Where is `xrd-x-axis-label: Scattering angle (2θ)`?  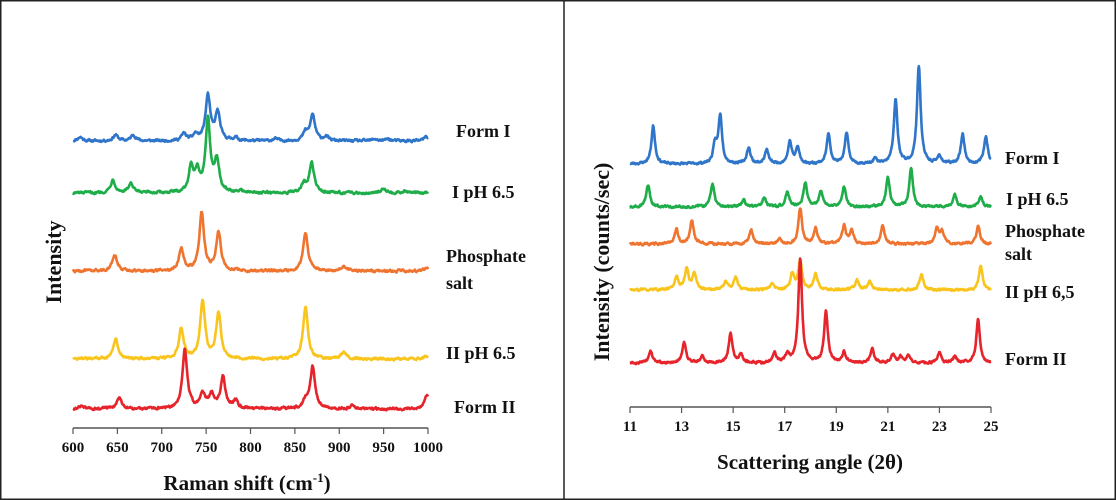
xrd-x-axis-label: Scattering angle (2θ) is located at coordinates (810, 462).